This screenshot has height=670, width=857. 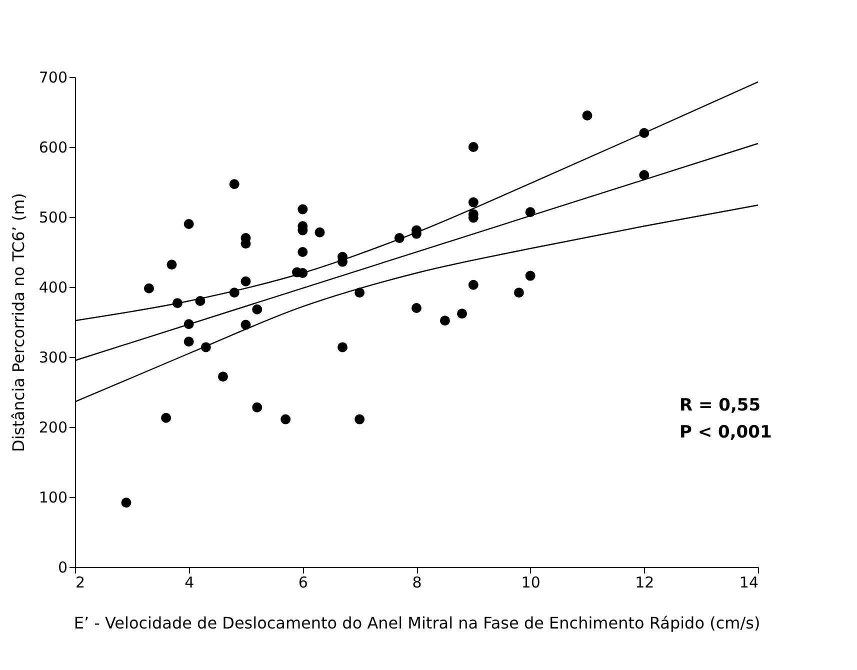 What do you see at coordinates (417, 583) in the screenshot?
I see `x-tick-label: 8` at bounding box center [417, 583].